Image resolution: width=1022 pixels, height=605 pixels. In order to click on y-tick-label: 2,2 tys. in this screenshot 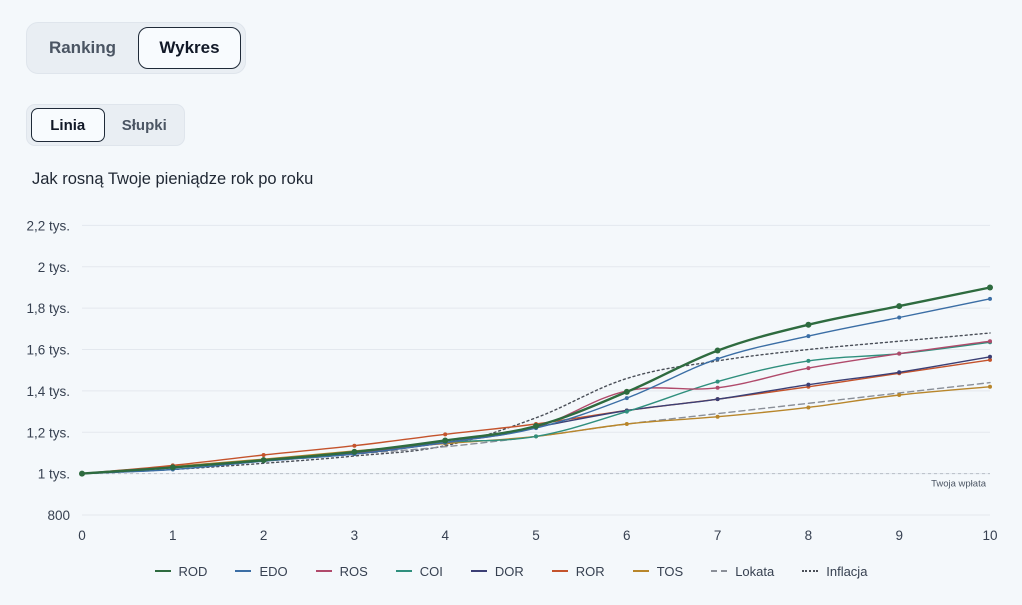, I will do `click(48, 225)`.